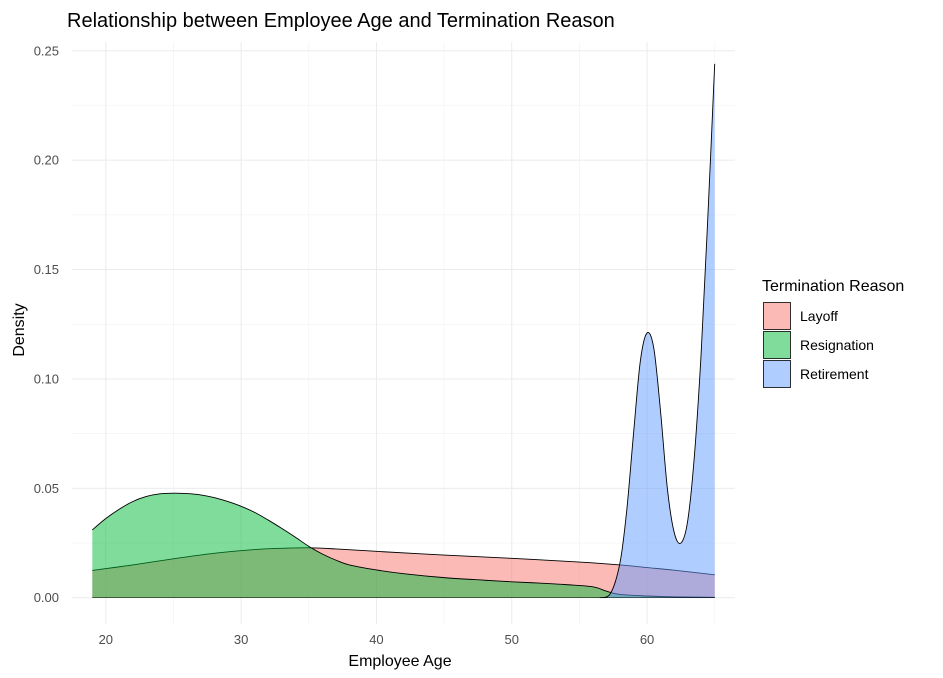 This screenshot has height=678, width=943. Describe the element at coordinates (106, 639) in the screenshot. I see `x-tick-label: 20` at that location.